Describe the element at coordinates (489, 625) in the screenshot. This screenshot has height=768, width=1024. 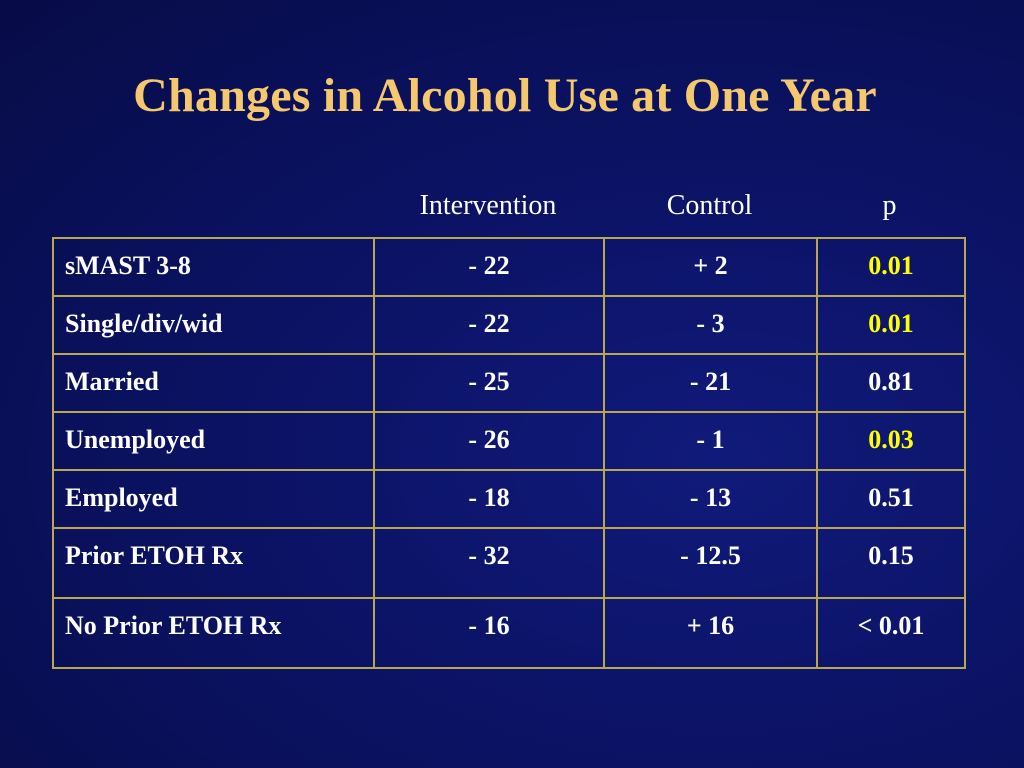
I see `intervention-value: - 16` at that location.